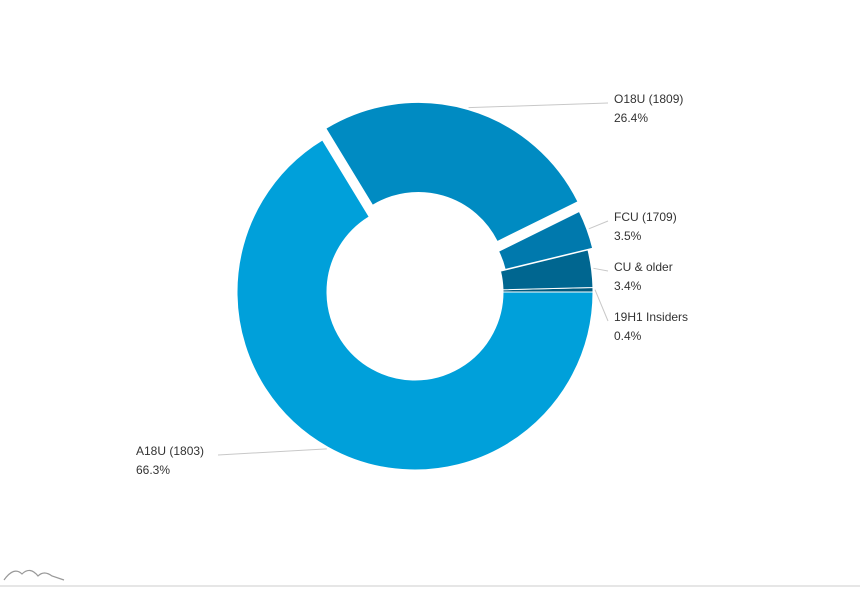 This screenshot has width=860, height=589. Describe the element at coordinates (645, 217) in the screenshot. I see `slice-label: FCU (1709)` at that location.